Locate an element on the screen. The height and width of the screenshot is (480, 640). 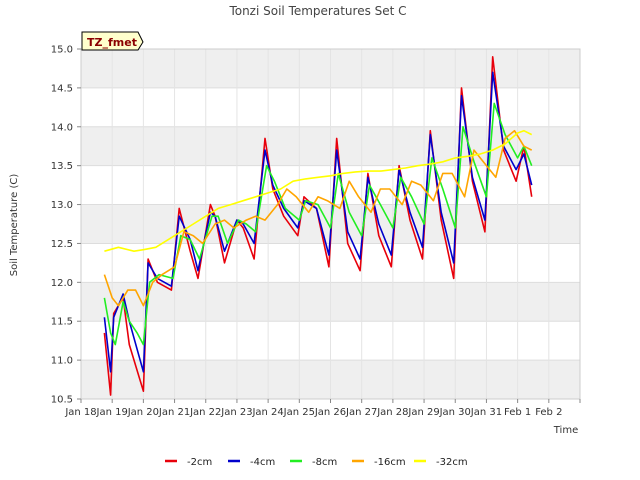
y-axis-label: Soil Temperature (C) is located at coordinates (14, 225).